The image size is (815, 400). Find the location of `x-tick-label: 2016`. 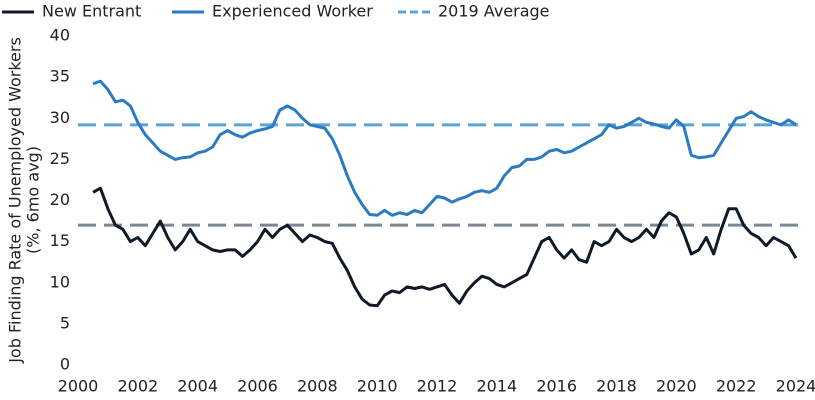

x-tick-label: 2016 is located at coordinates (556, 386).